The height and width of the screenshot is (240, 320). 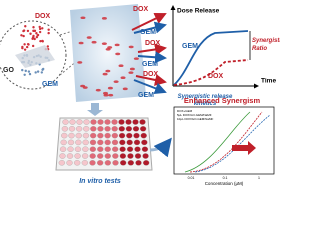 What do you see at coordinates (35, 56) in the screenshot?
I see `graphene-sheet` at bounding box center [35, 56].